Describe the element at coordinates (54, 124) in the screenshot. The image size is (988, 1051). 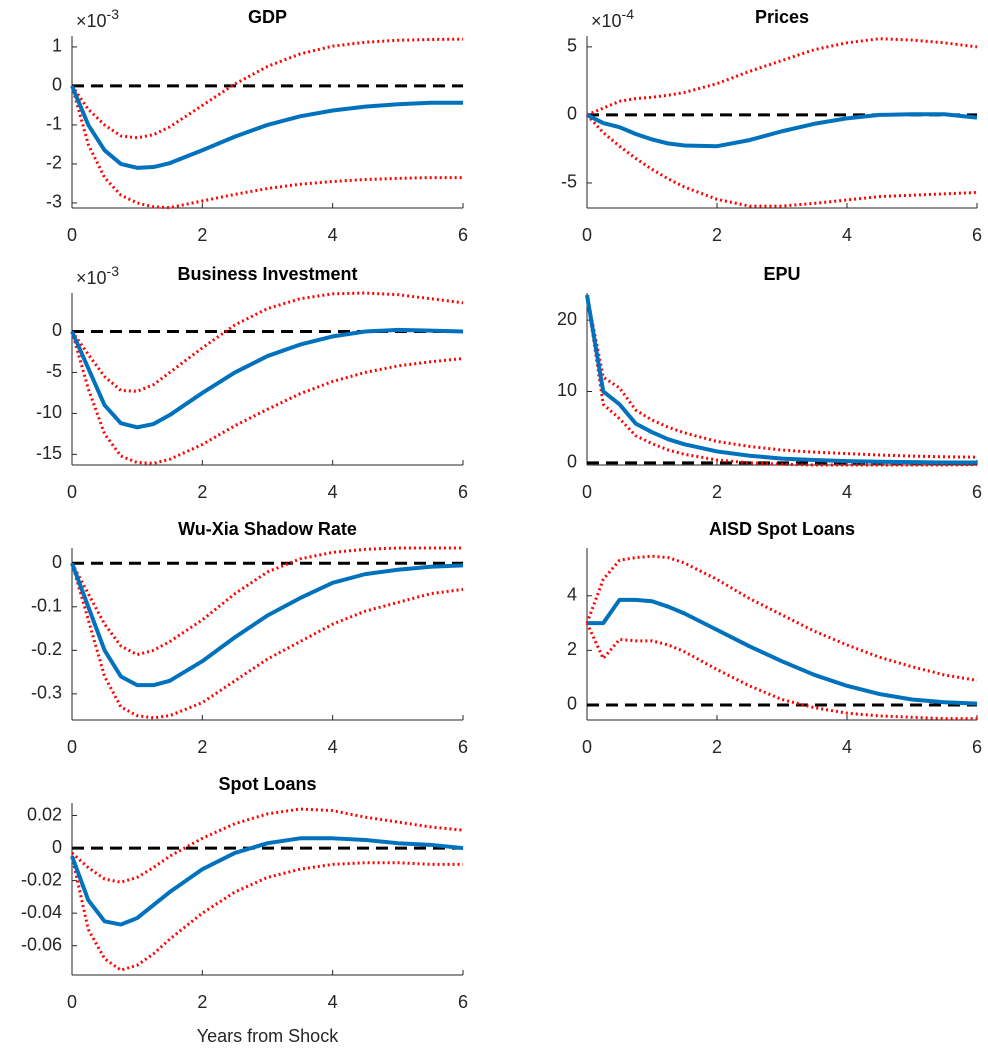
I see `y-tick-label: -1` at that location.